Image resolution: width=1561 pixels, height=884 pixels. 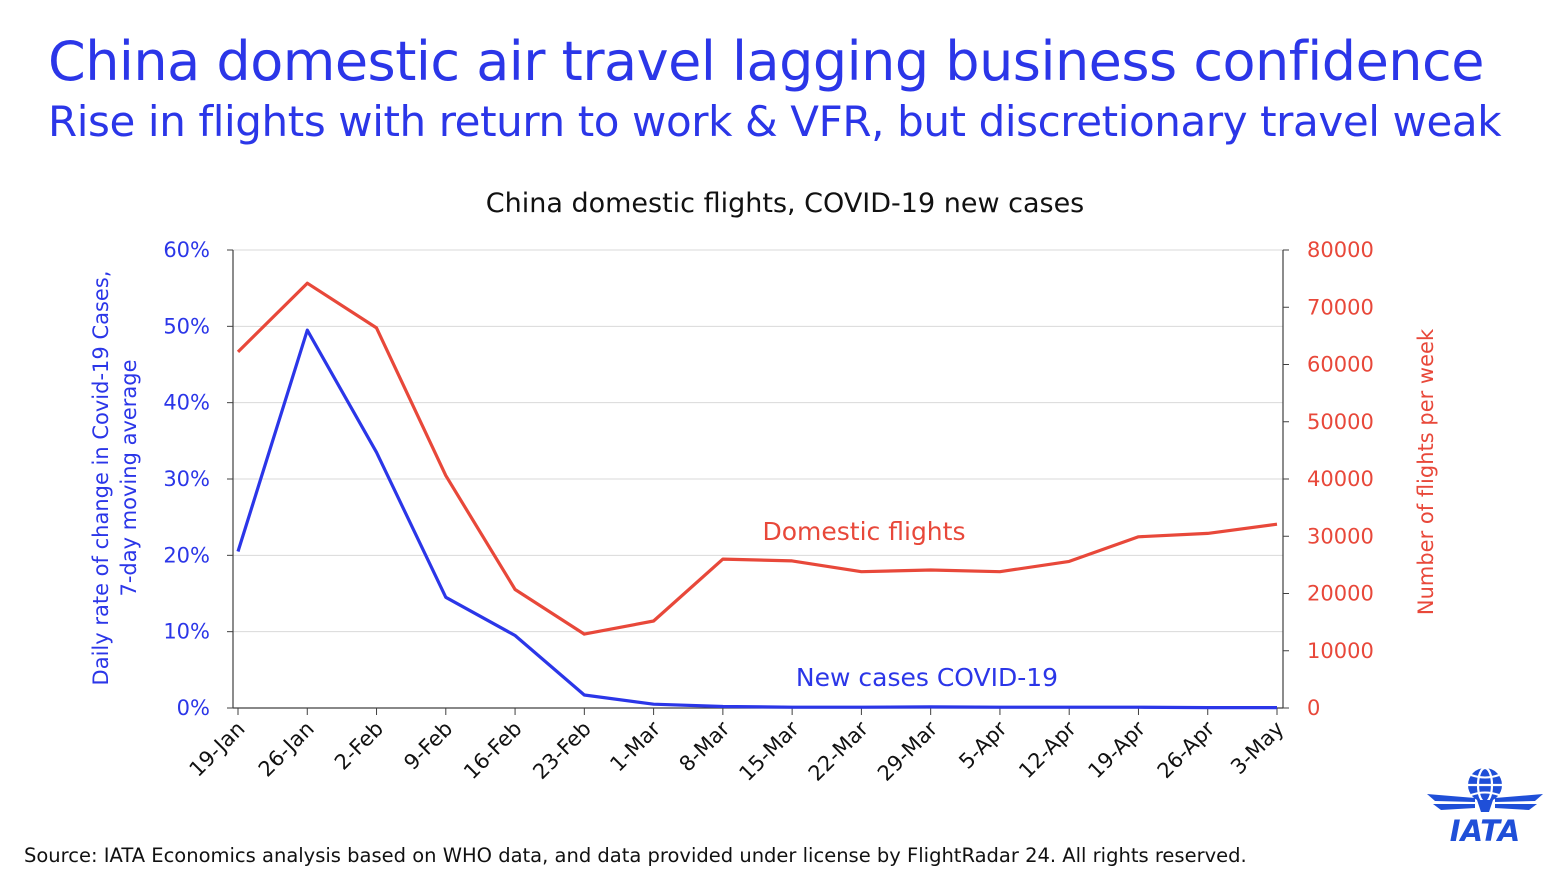 I want to click on x-tick-label: 12-Apr, so click(x=1047, y=749).